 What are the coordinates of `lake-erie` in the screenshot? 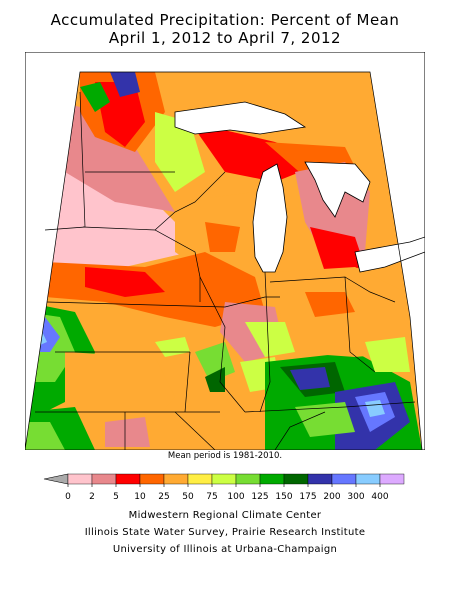 It's located at (389, 254).